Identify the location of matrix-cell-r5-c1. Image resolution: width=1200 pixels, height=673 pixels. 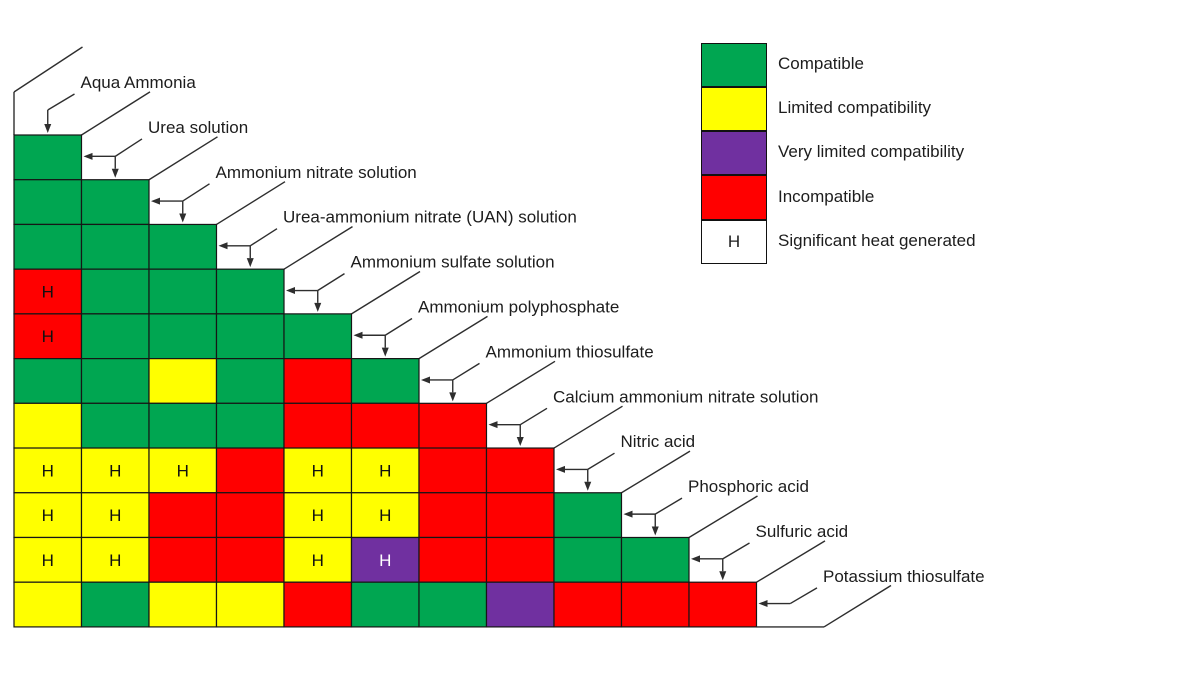
(48, 336).